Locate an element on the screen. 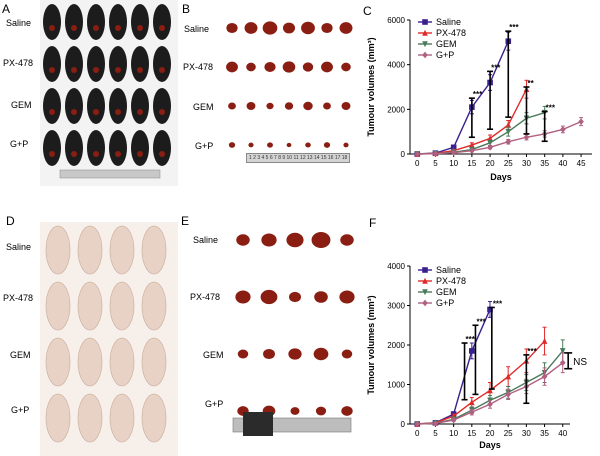 The height and width of the screenshot is (456, 600). panel-label-e: E is located at coordinates (185, 221).